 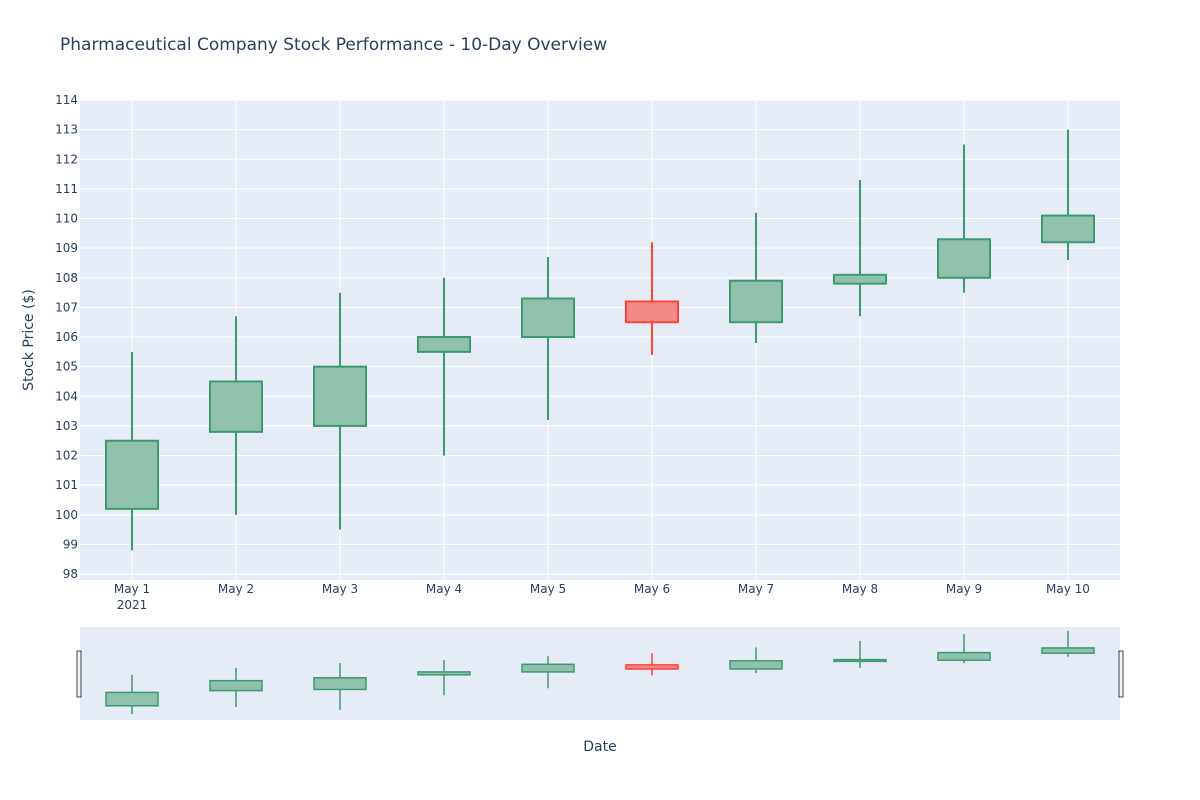 I want to click on y-tick-label: 108, so click(x=66, y=278).